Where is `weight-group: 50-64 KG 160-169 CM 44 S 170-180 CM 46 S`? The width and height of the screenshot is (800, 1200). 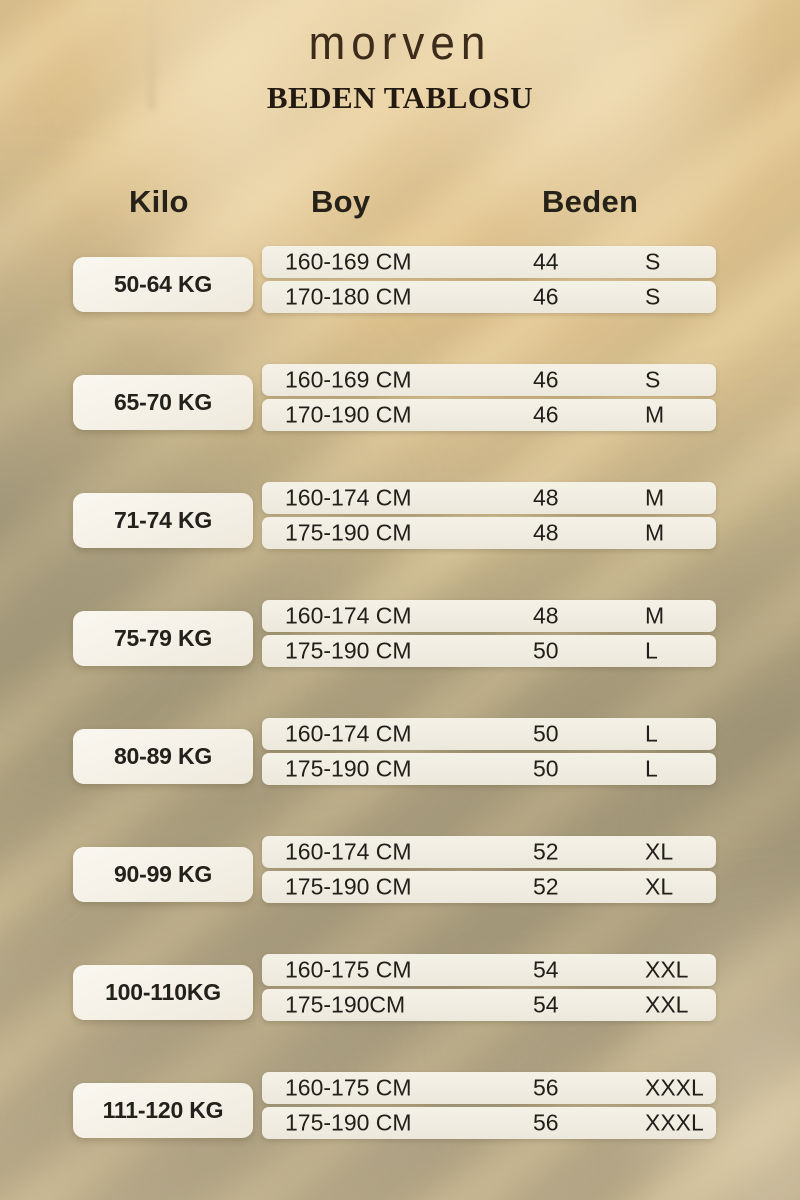
weight-group: 50-64 KG 160-169 CM 44 S 170-180 CM 46 S is located at coordinates (400, 305).